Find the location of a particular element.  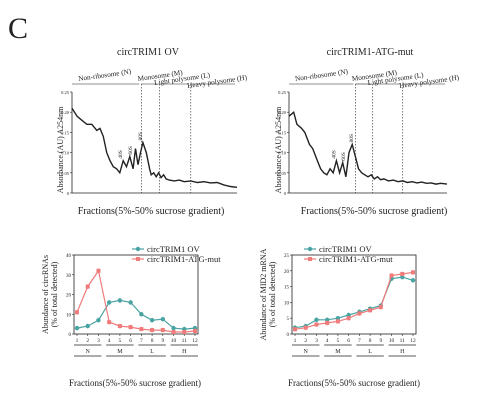

peak-label: 80S is located at coordinates (141, 136).